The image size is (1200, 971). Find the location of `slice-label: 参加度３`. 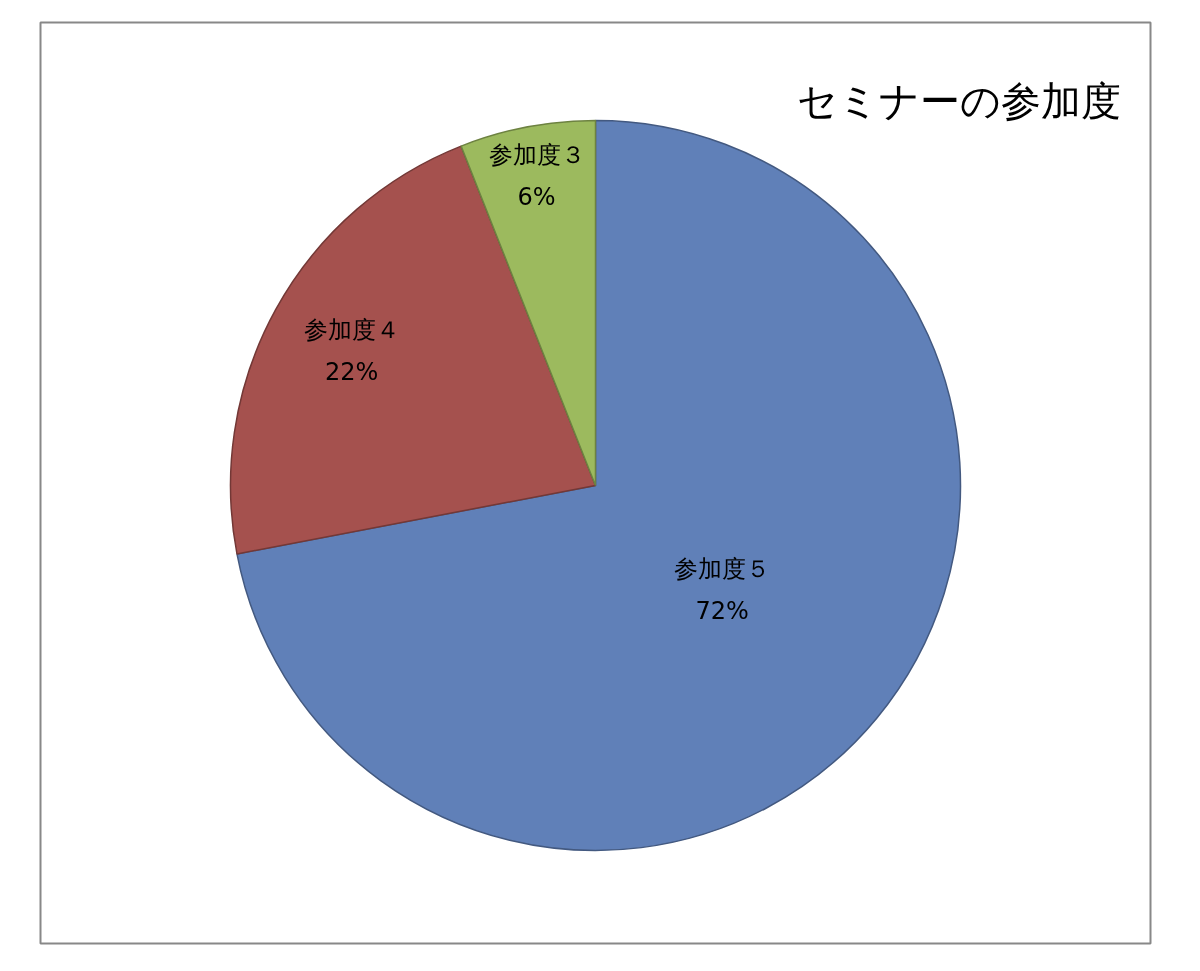

slice-label: 参加度３ is located at coordinates (536, 155).